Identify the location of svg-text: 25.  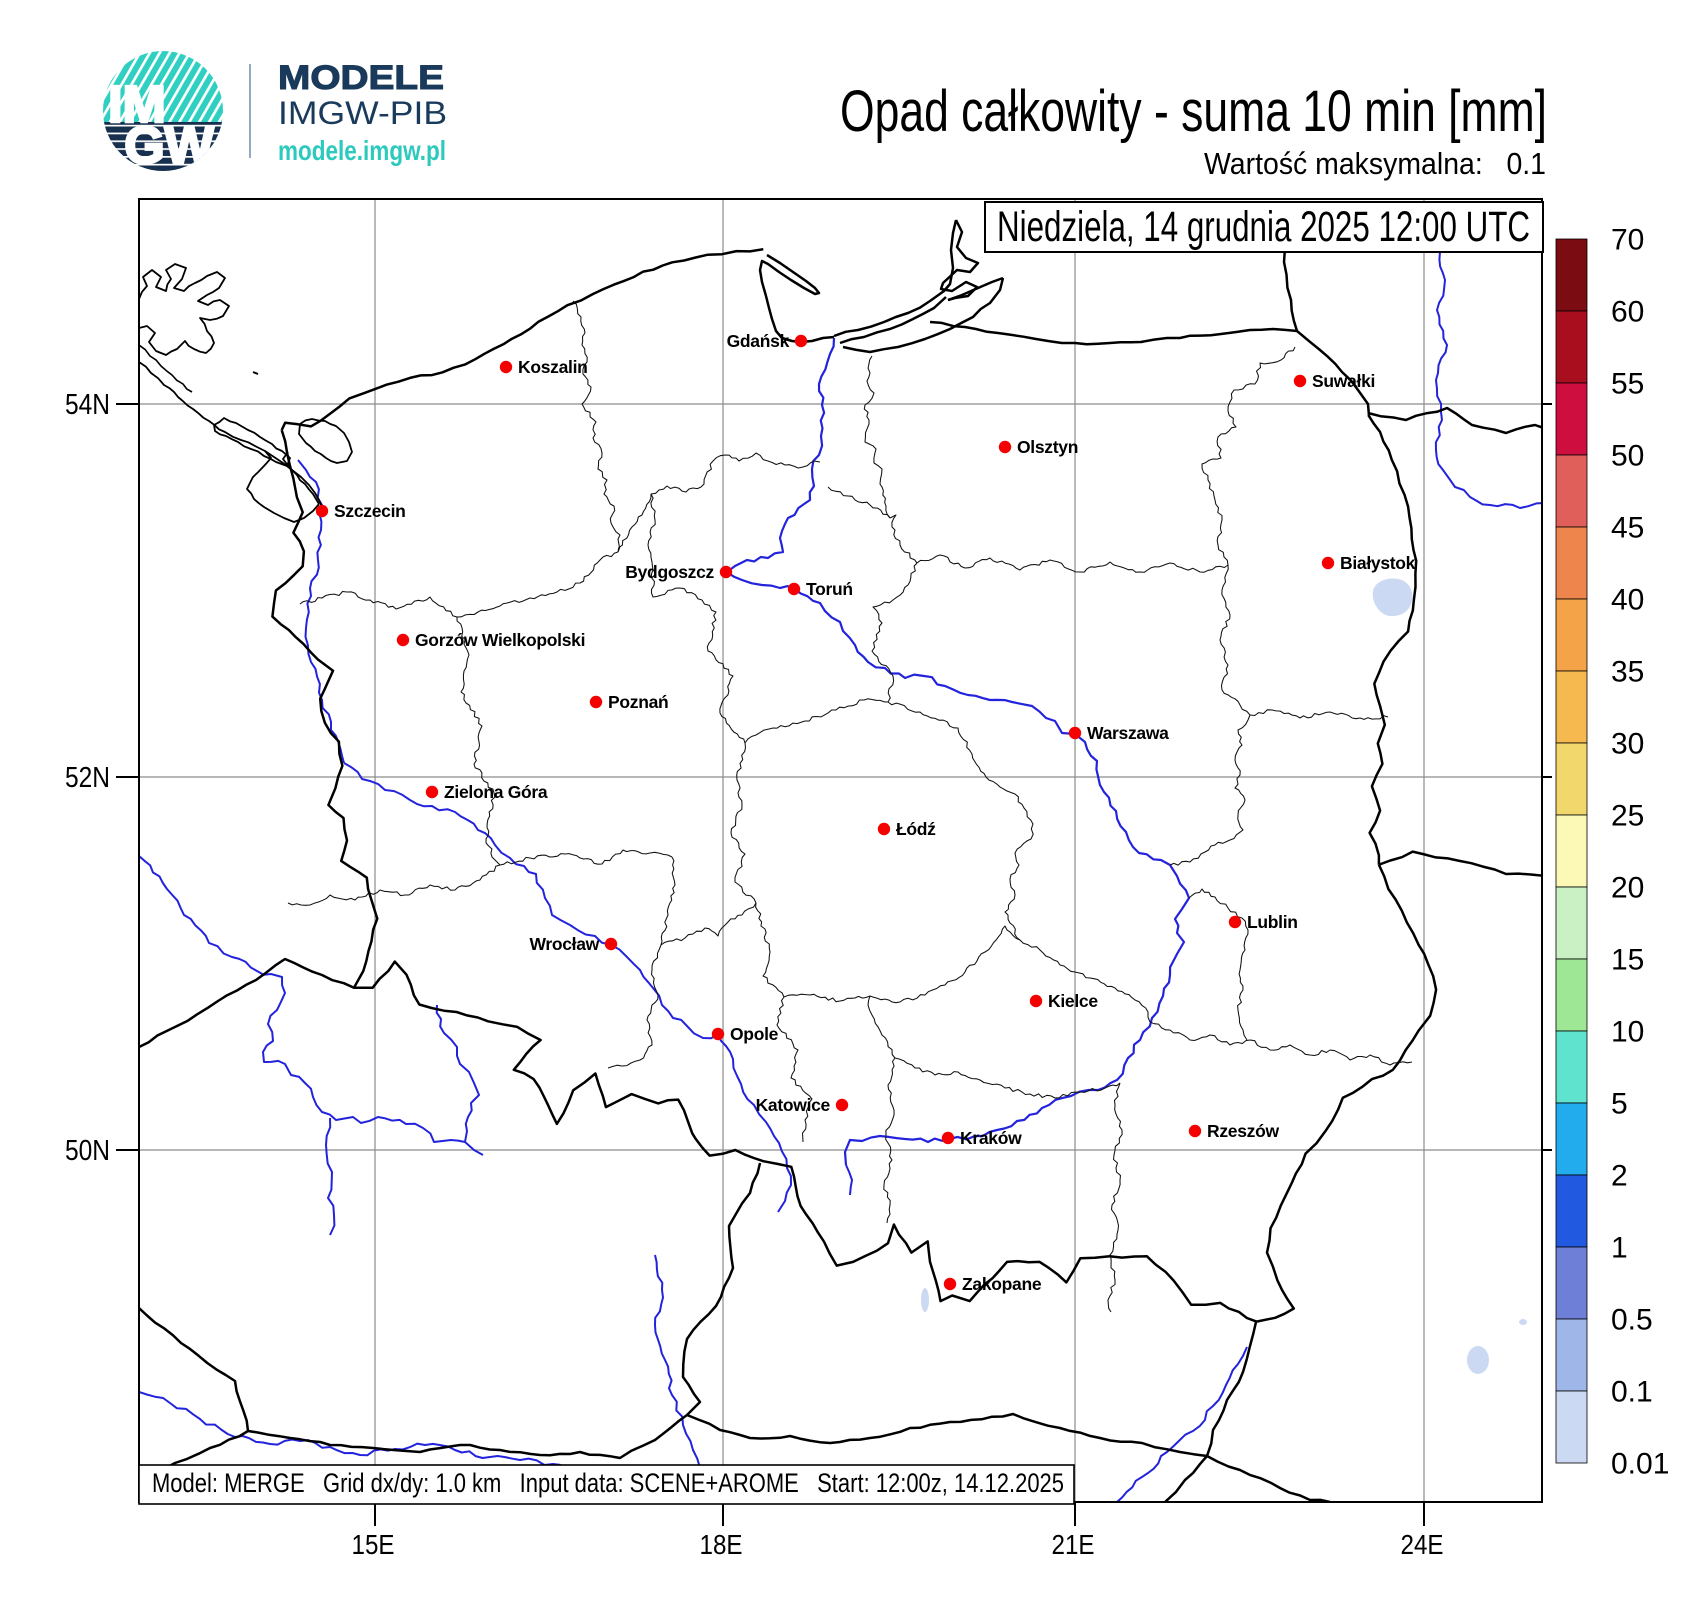
(1627, 816).